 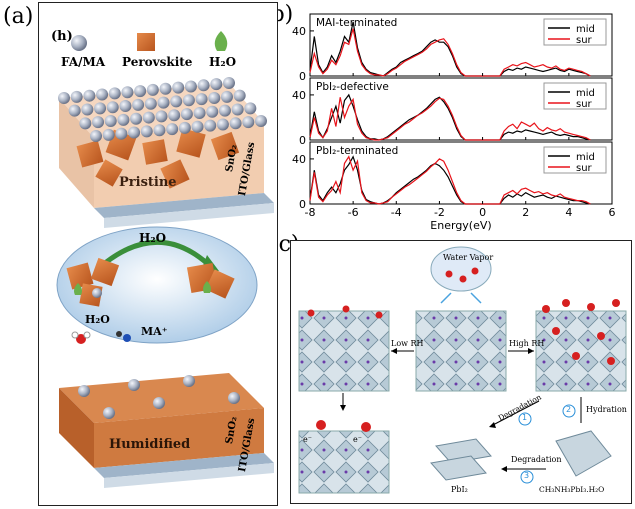 What do you see at coordinates (612, 212) in the screenshot?
I see `x-tick-label: 6` at bounding box center [612, 212].